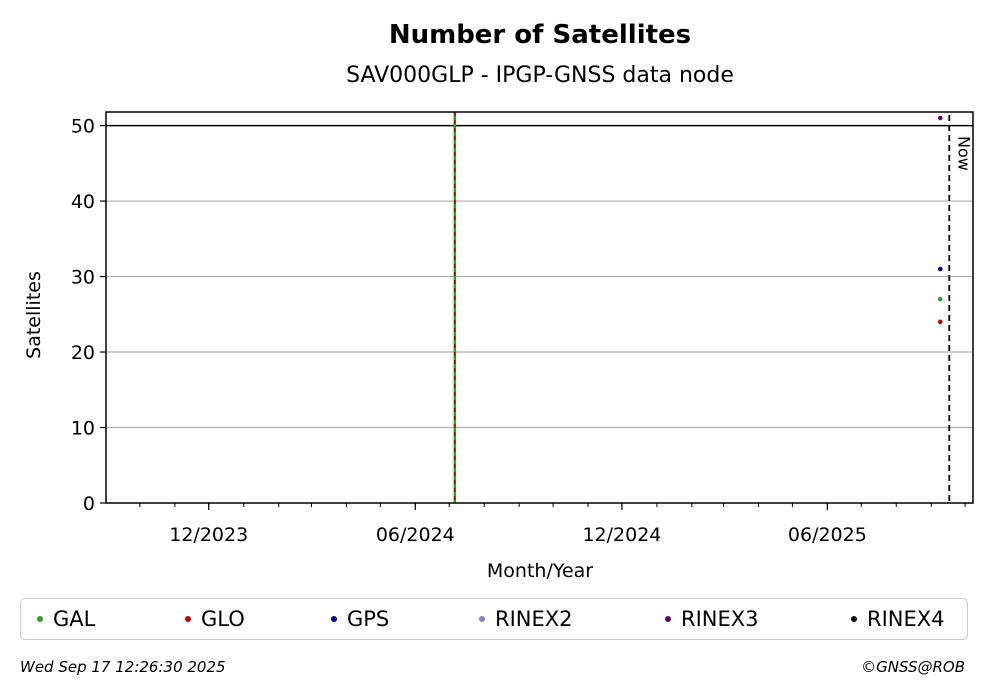 The height and width of the screenshot is (699, 993). Describe the element at coordinates (906, 619) in the screenshot. I see `legend-label: RINEX4` at that location.